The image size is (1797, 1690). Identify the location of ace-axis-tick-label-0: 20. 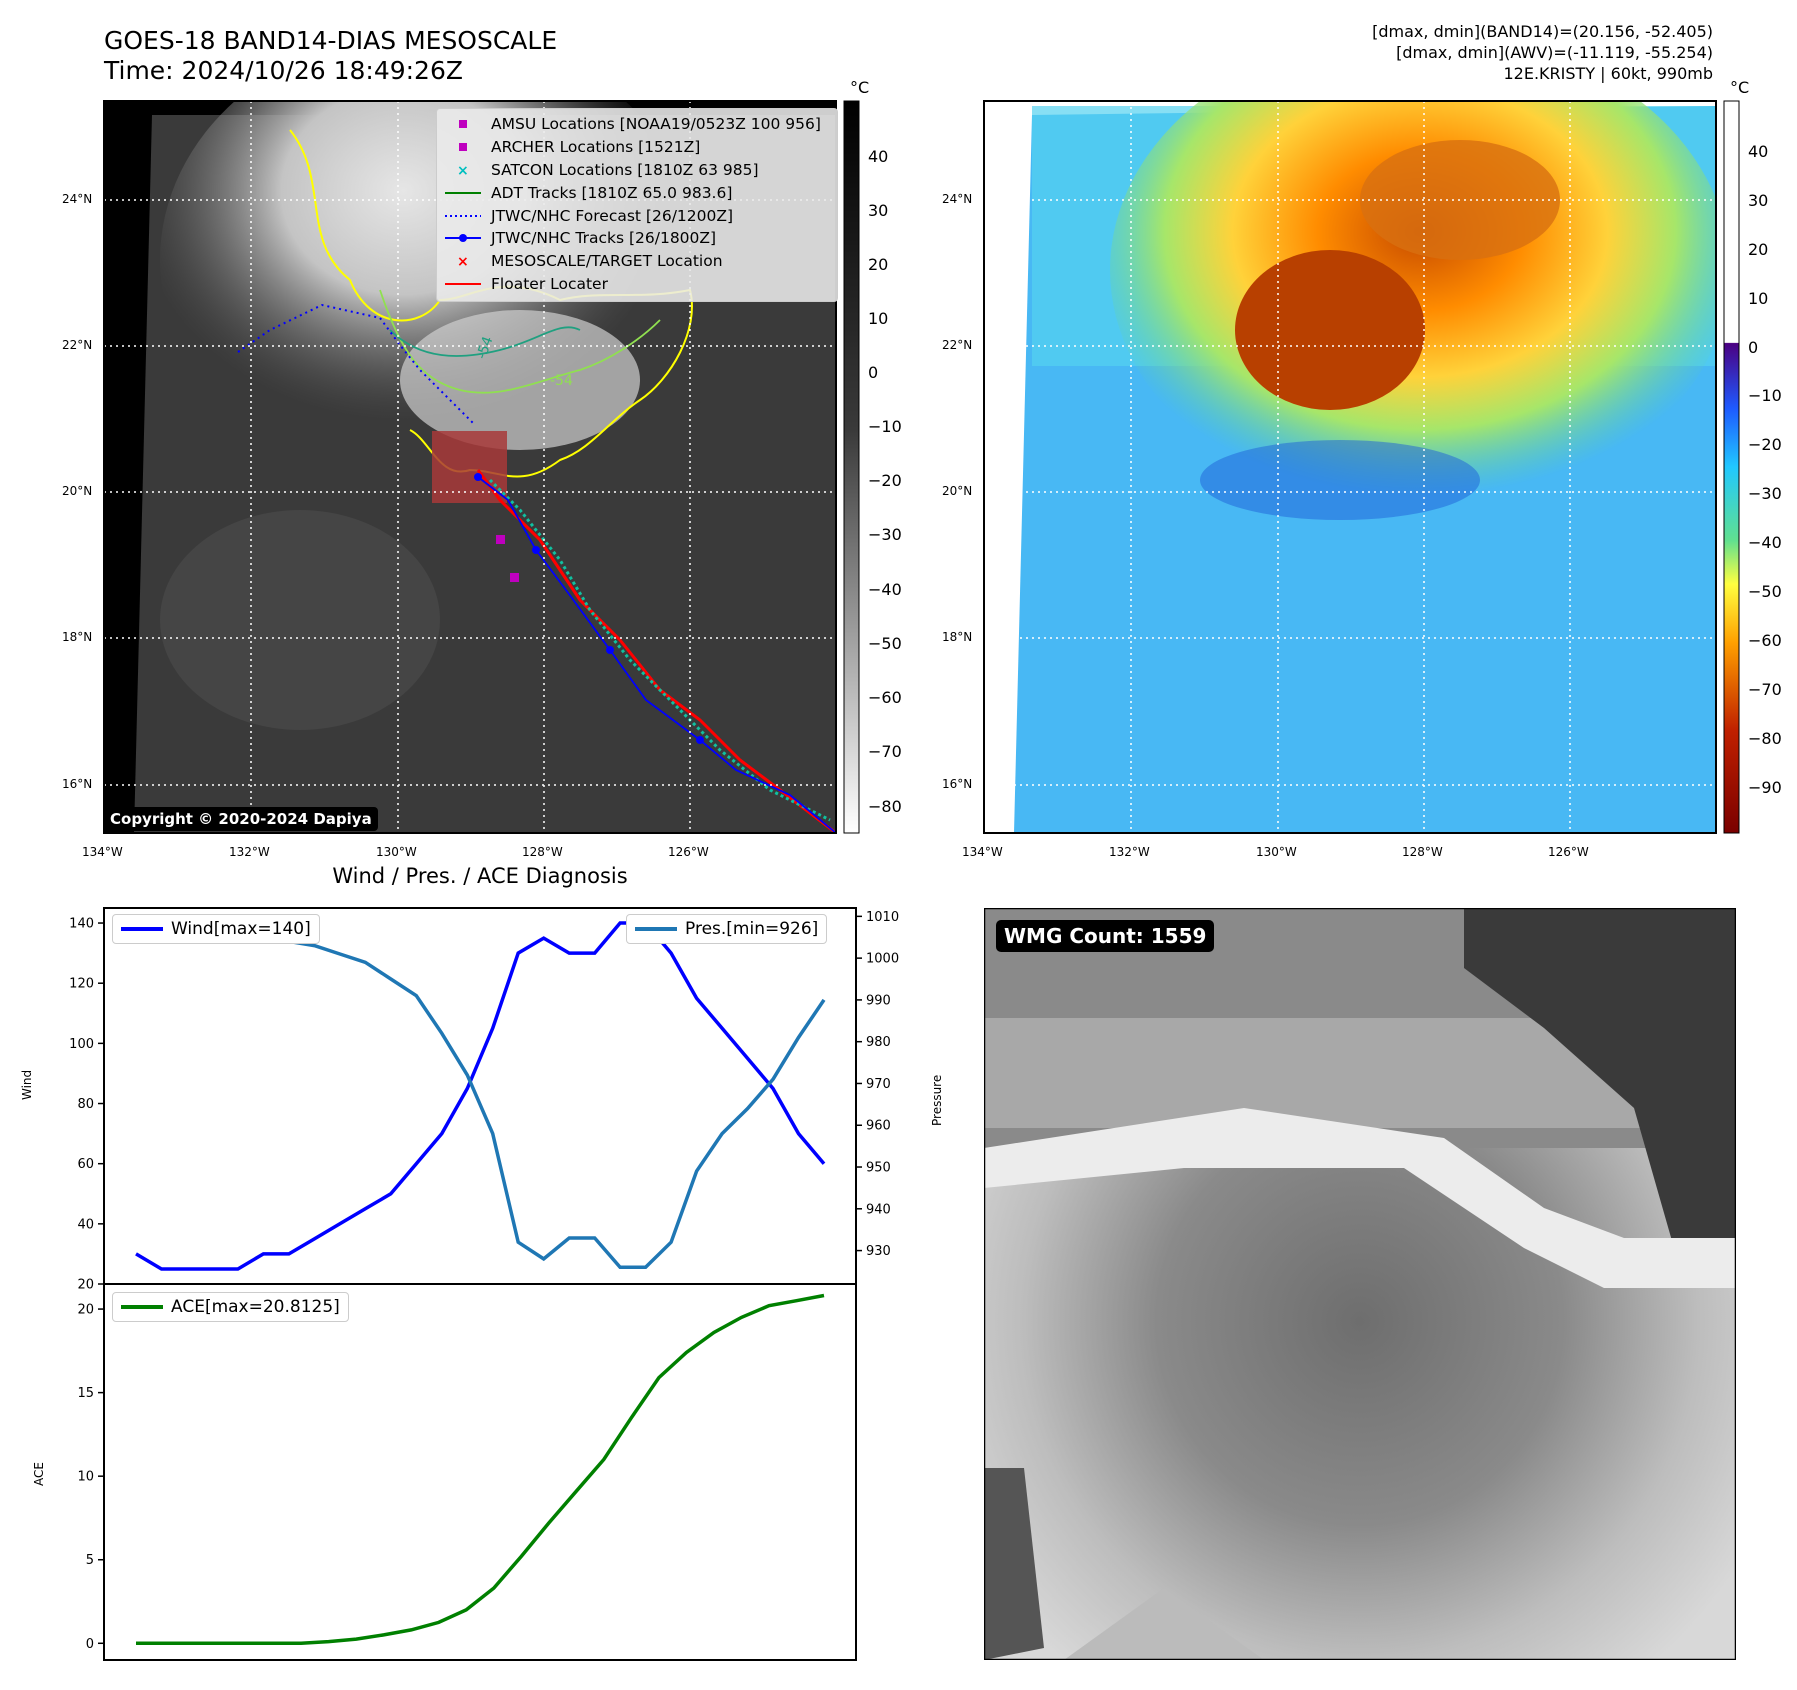
(85, 1310).